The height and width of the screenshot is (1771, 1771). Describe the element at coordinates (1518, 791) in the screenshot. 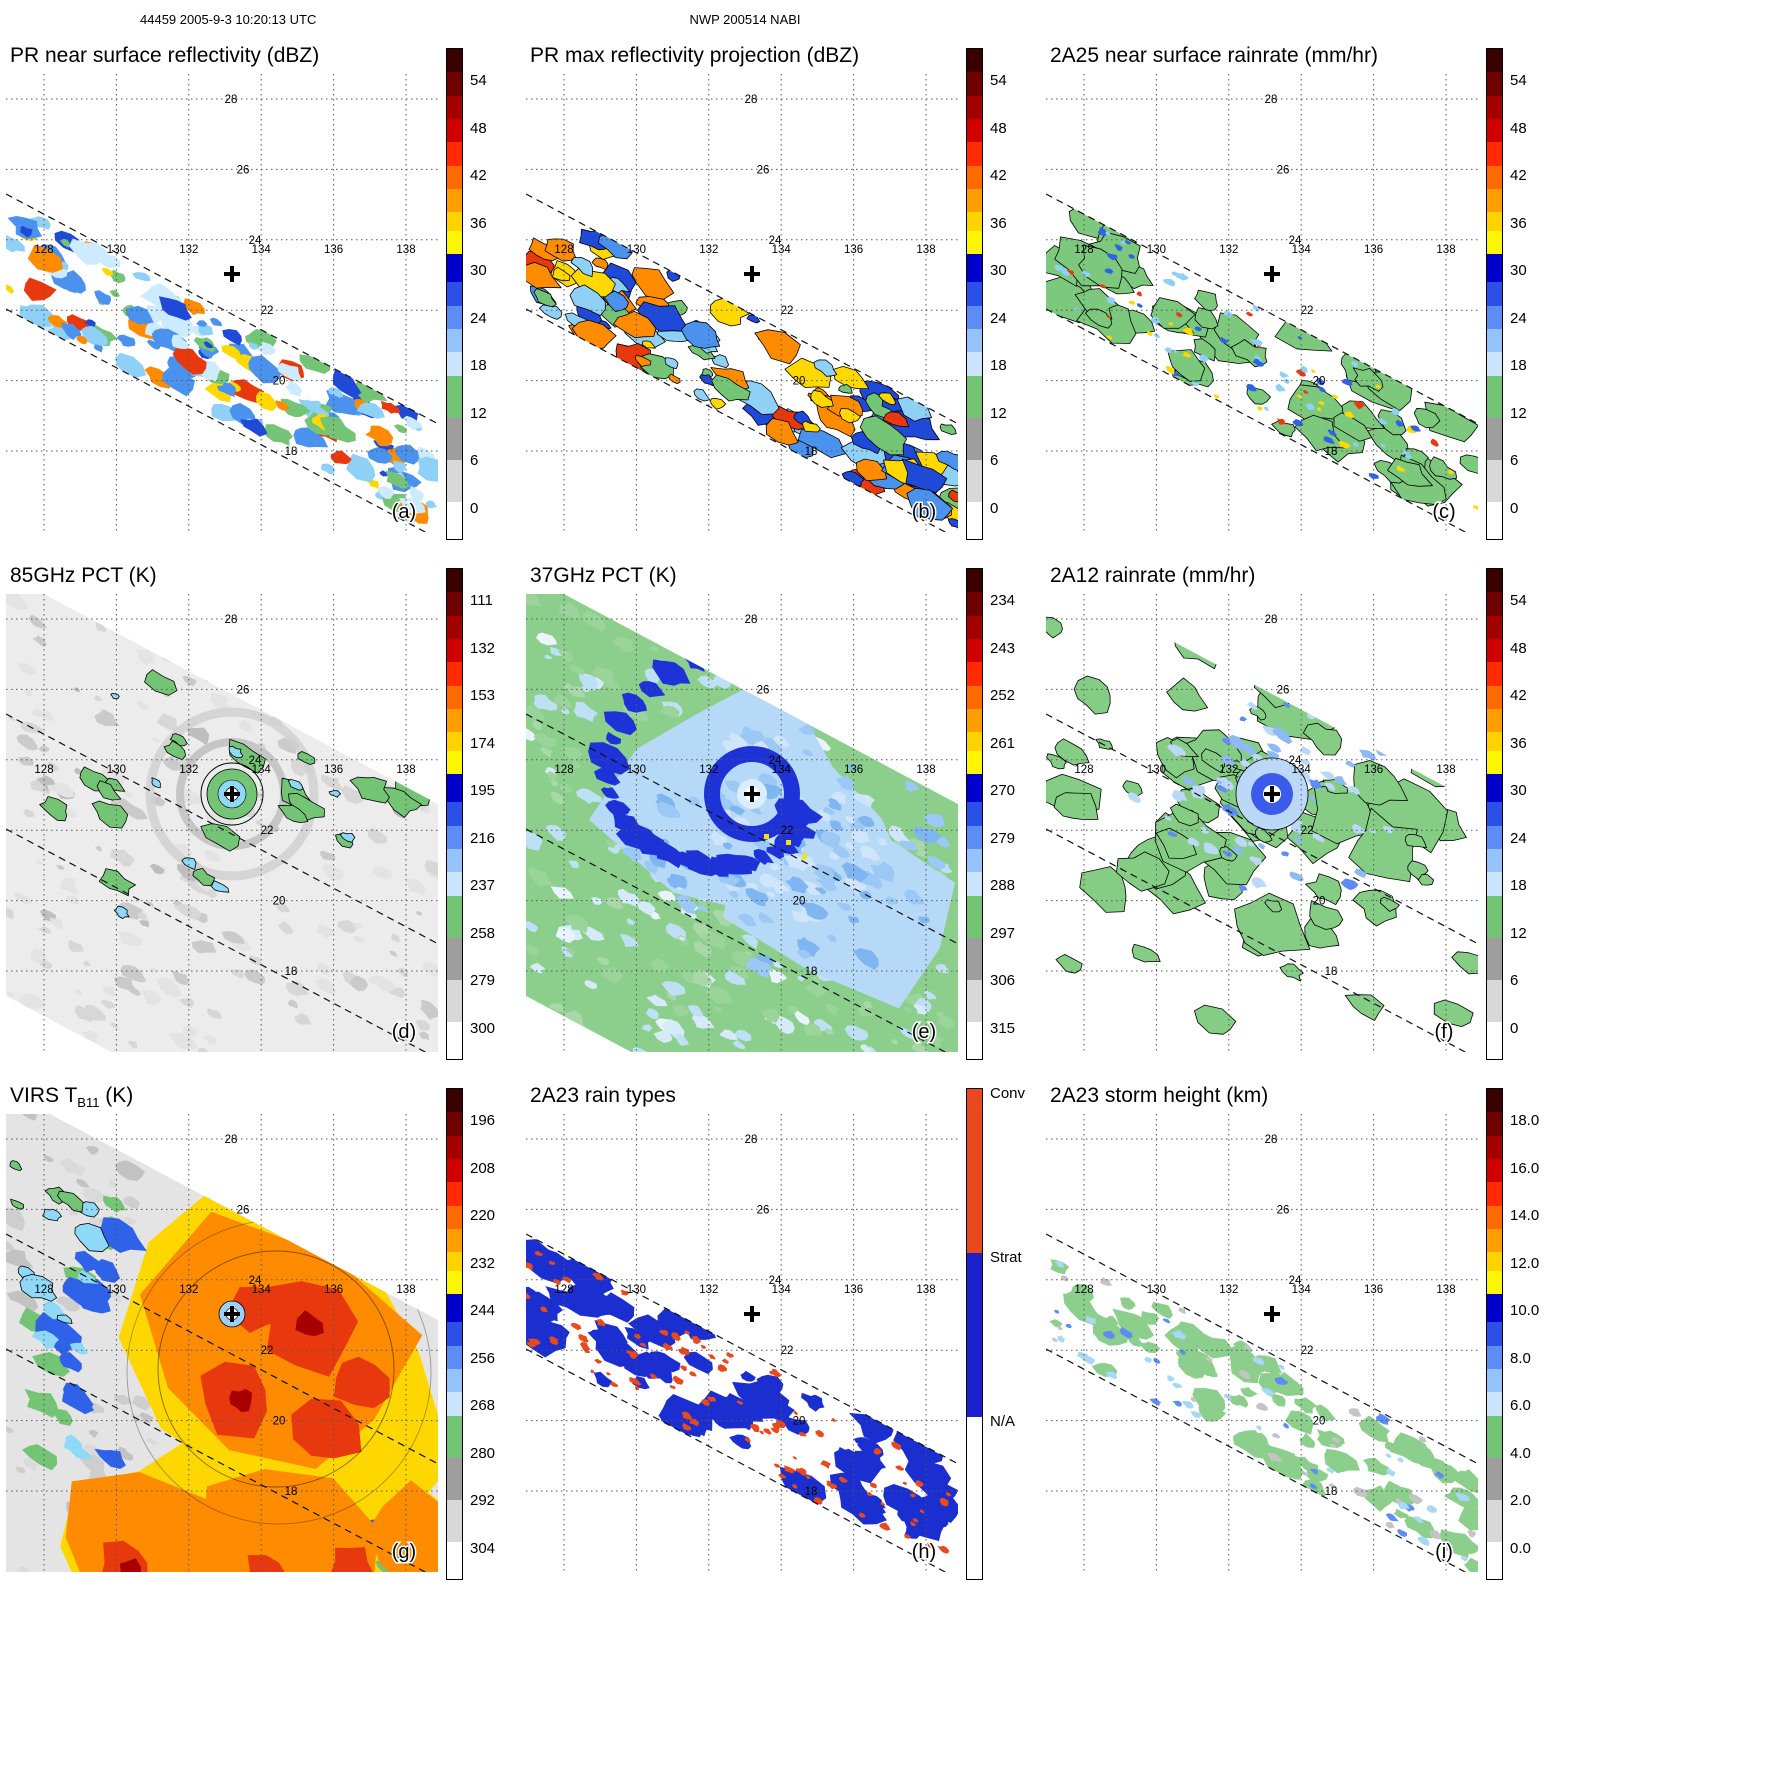

I see `colorbar-tick-f: 30` at that location.